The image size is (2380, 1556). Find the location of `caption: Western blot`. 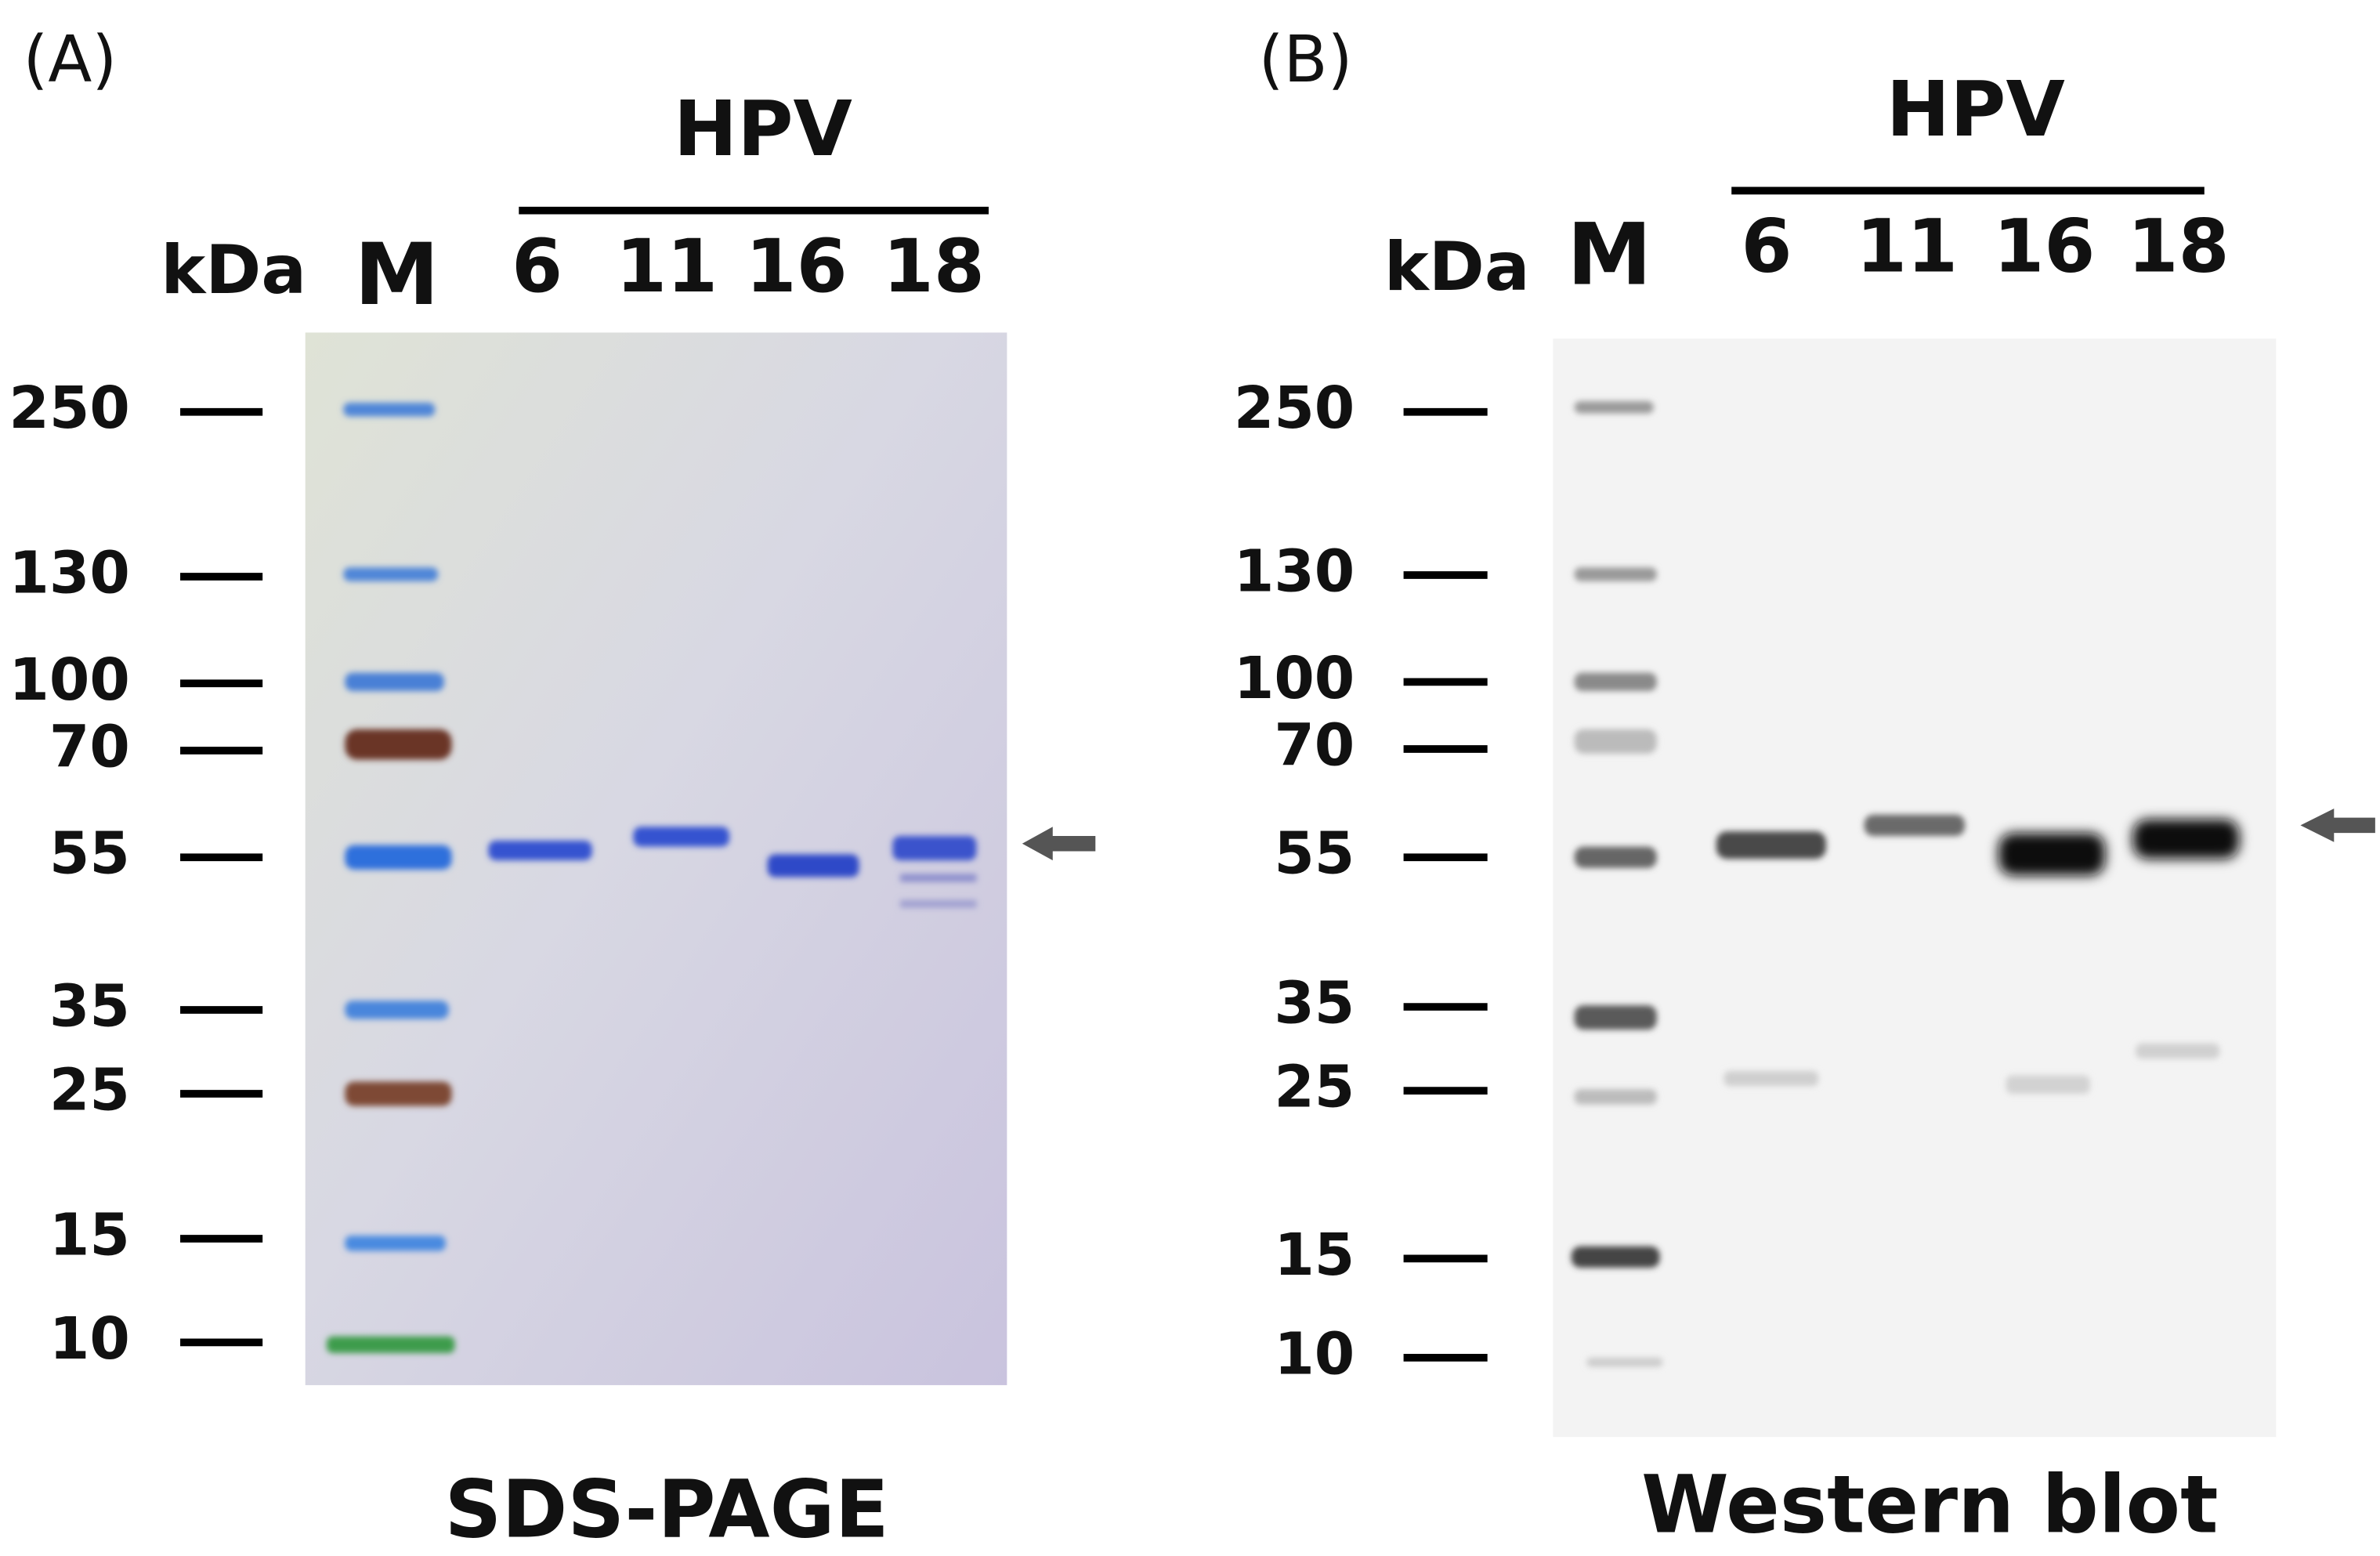

caption: Western blot is located at coordinates (1929, 1504).